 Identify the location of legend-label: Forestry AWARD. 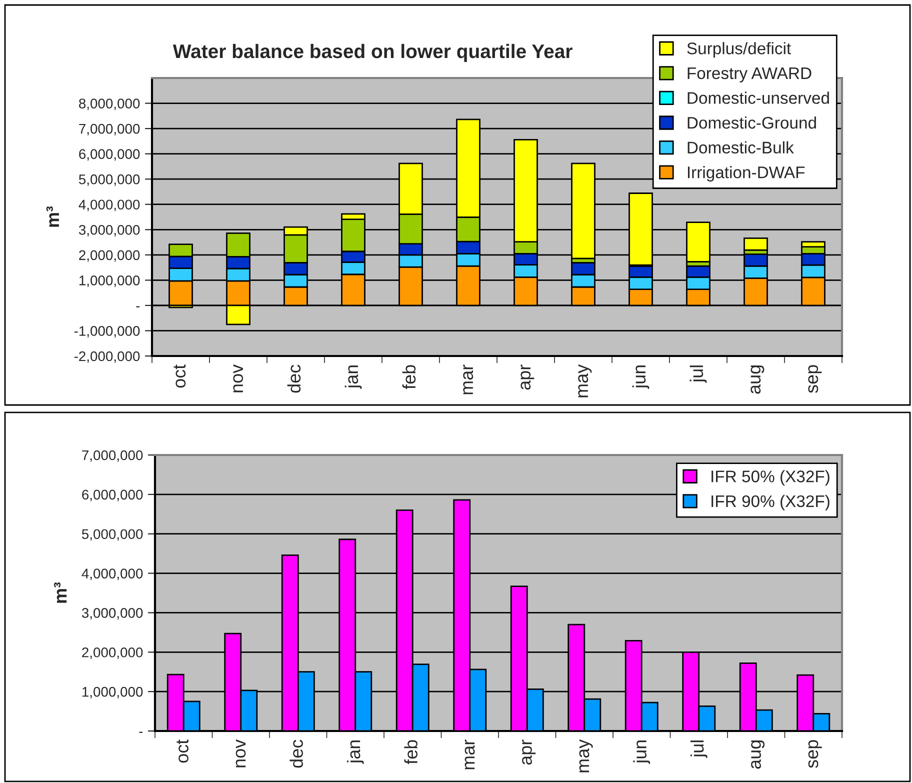
(750, 74).